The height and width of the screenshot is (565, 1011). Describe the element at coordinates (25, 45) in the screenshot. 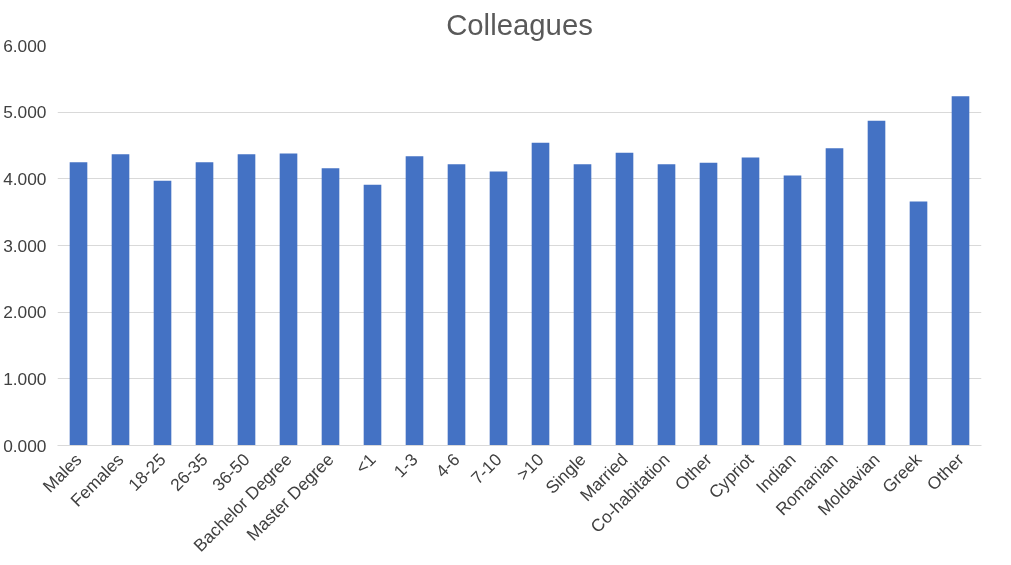

I see `y-tick-label: 6.000` at that location.